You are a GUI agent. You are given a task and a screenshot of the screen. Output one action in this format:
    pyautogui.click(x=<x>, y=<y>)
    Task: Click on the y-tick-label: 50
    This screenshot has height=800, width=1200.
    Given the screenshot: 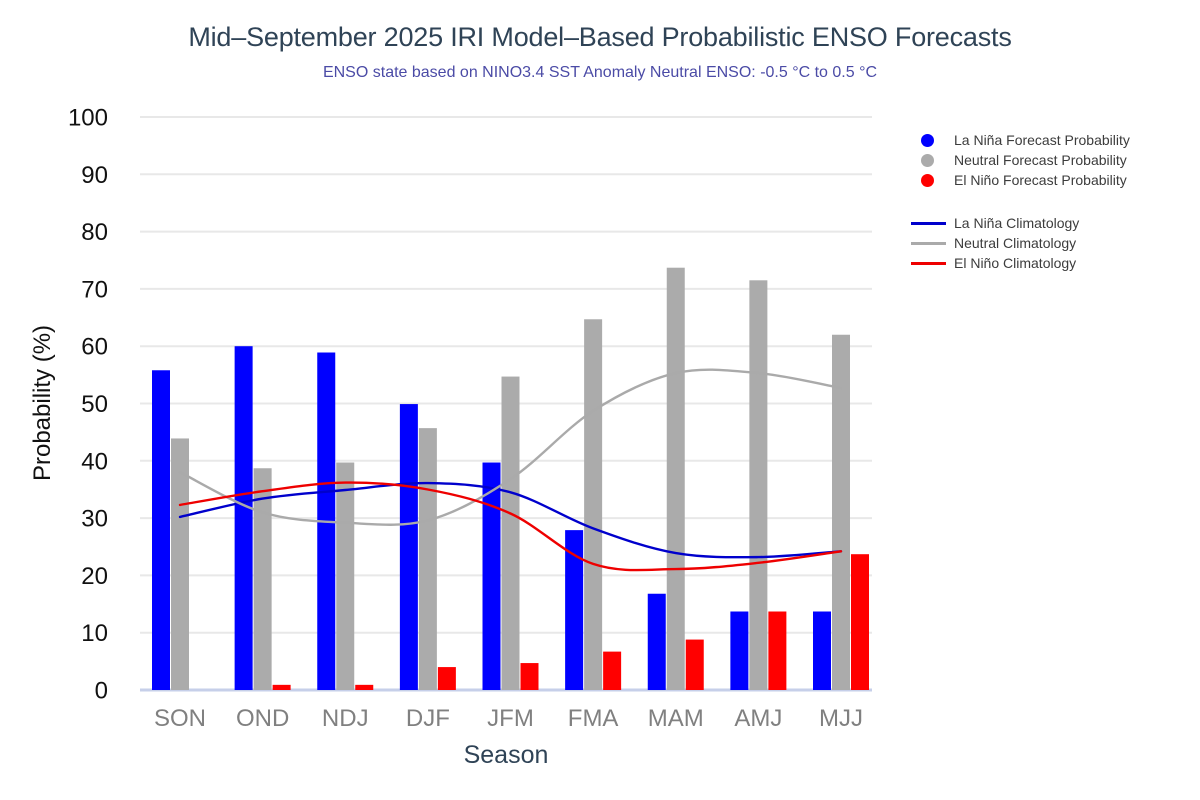 What is the action you would take?
    pyautogui.click(x=94, y=404)
    